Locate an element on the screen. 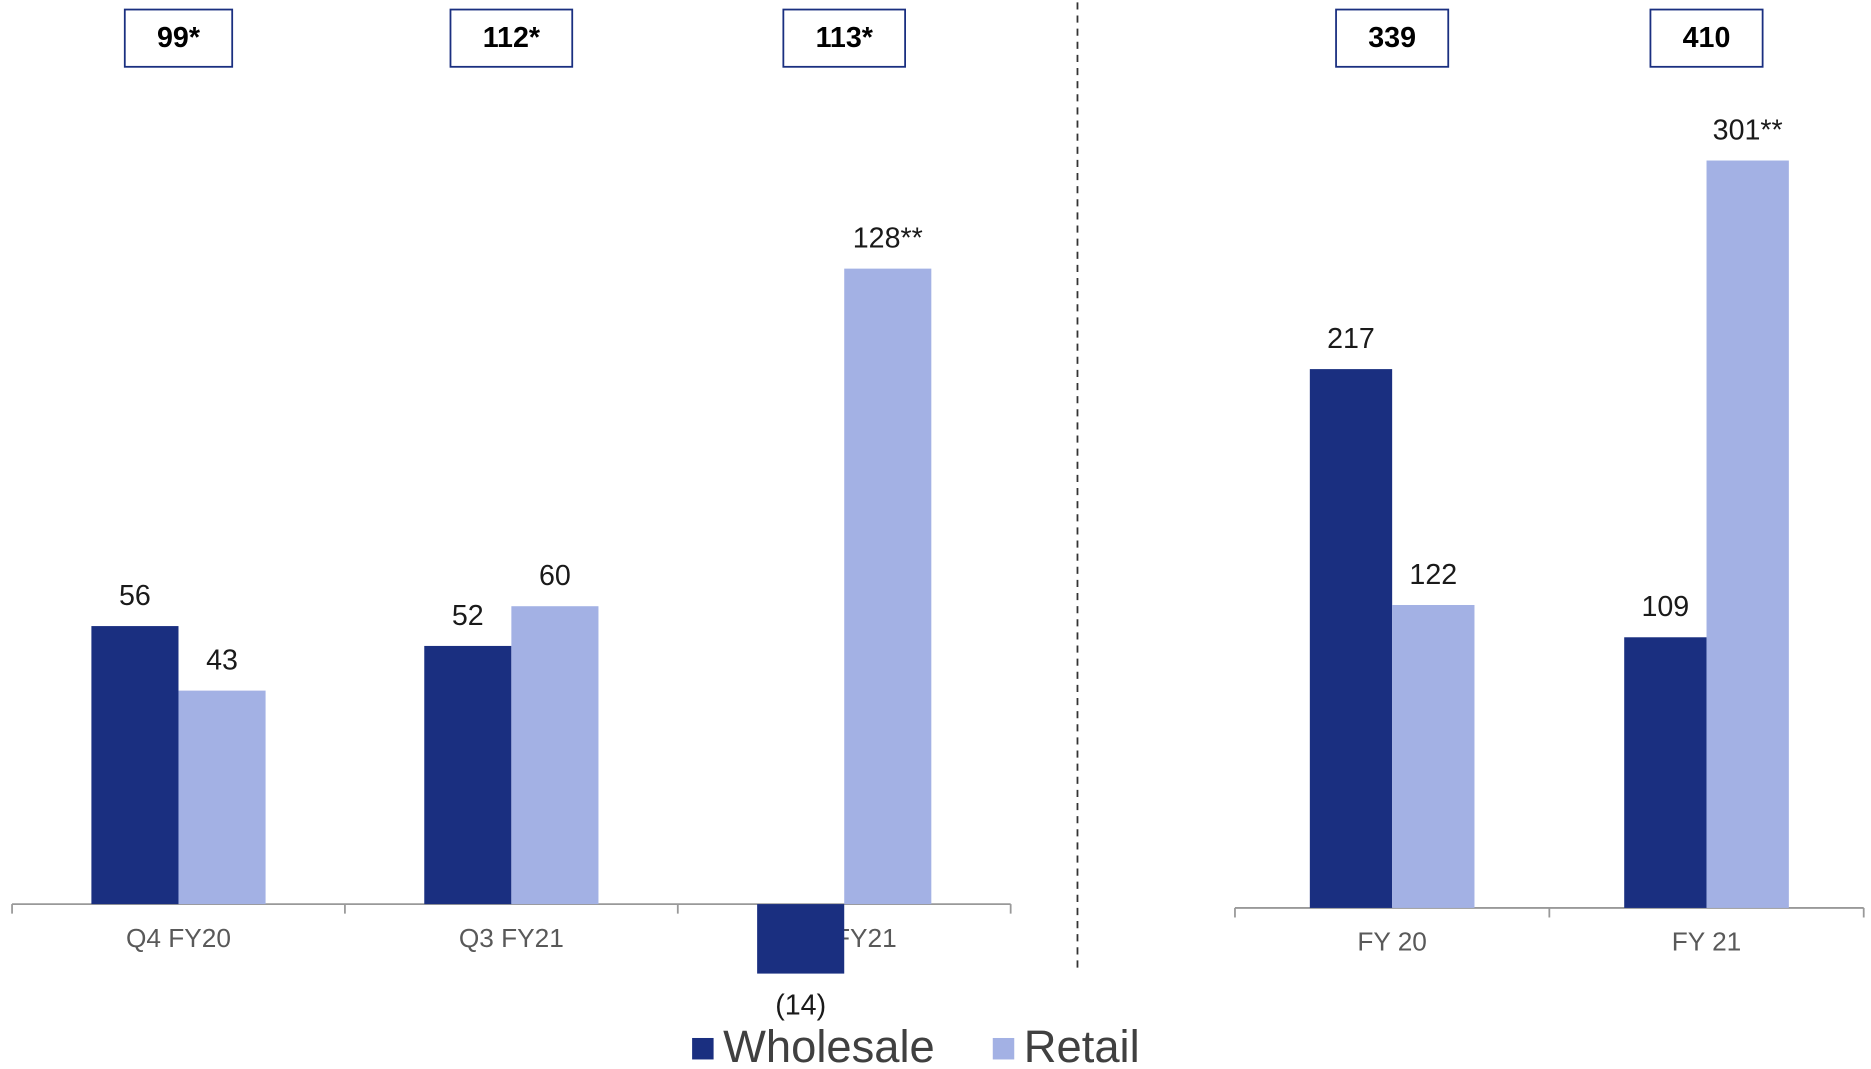 Image resolution: width=1871 pixels, height=1069 pixels. legend-label: Retail is located at coordinates (1082, 1045).